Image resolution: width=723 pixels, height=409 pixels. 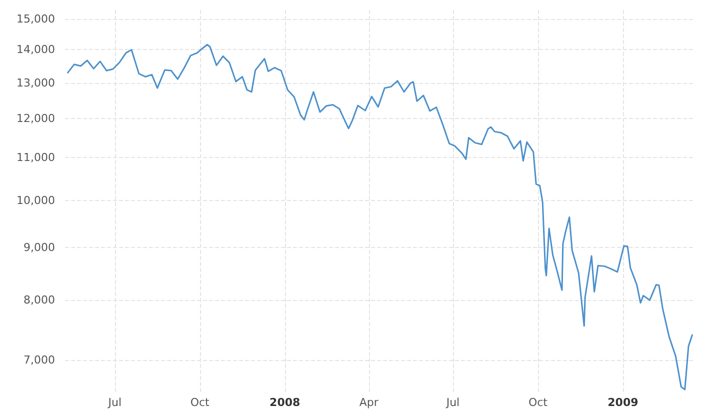 What do you see at coordinates (35, 49) in the screenshot?
I see `y-tick-label: 14,000` at bounding box center [35, 49].